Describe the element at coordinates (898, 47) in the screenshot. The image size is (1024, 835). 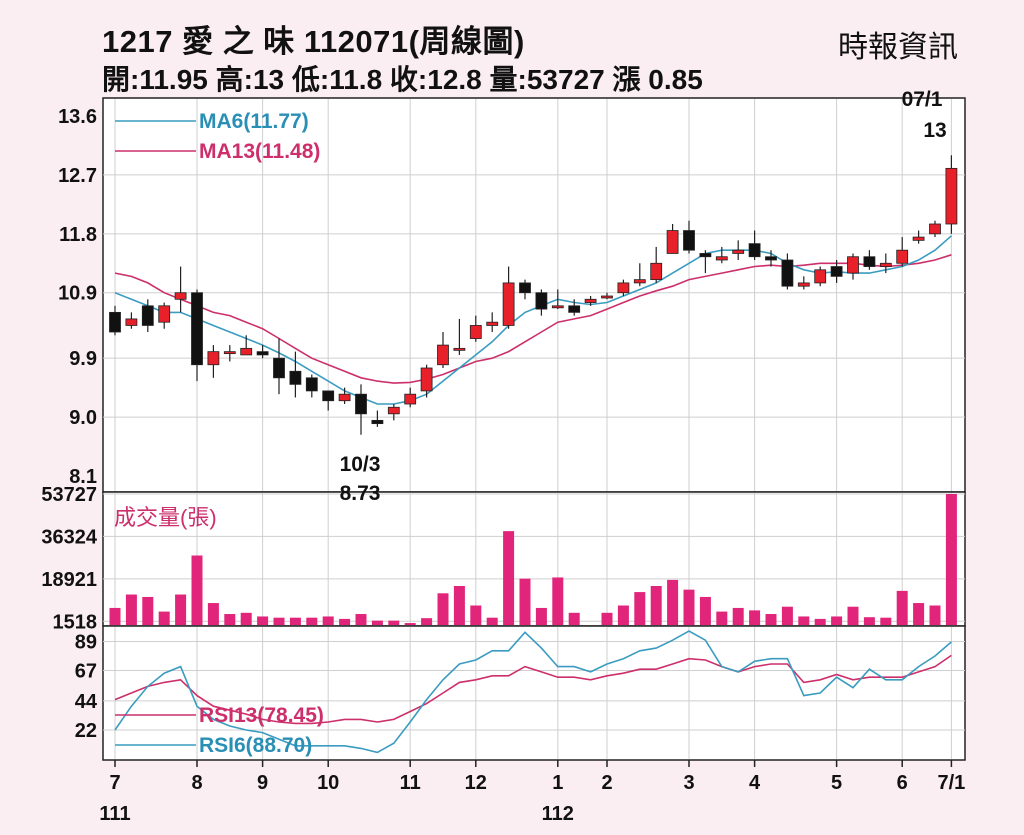
I see `data-source: 時報資訊` at that location.